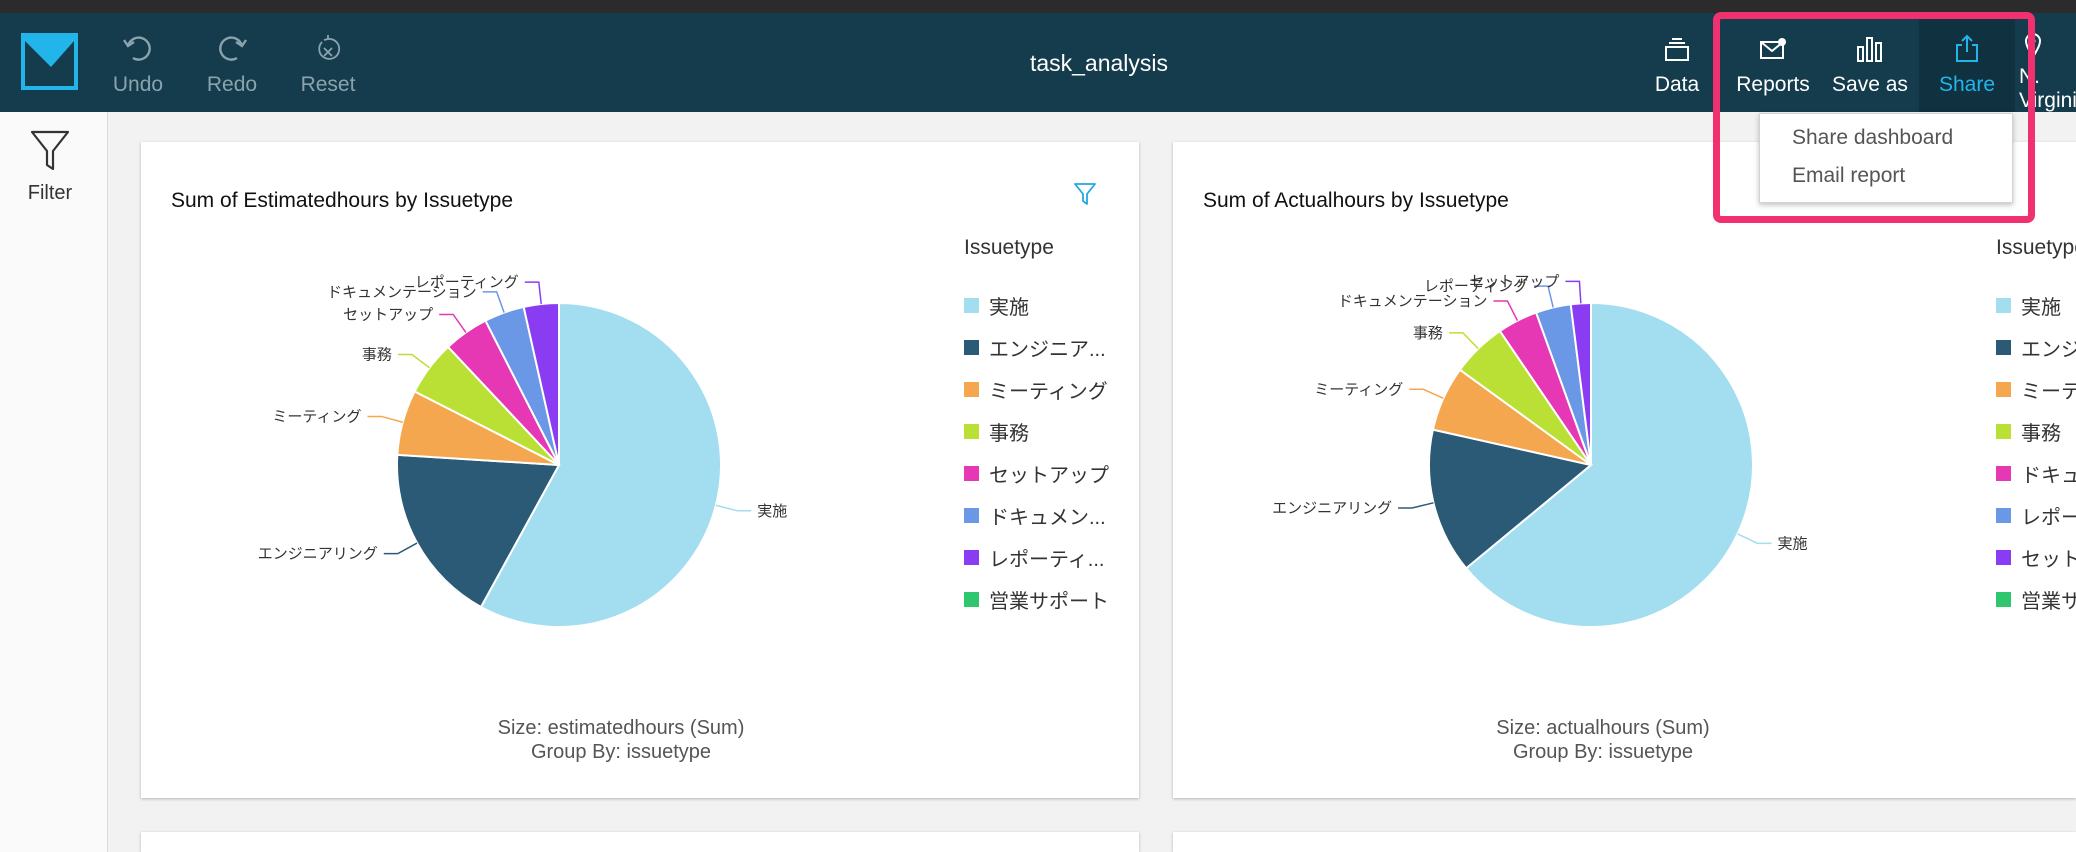 The image size is (2076, 852). What do you see at coordinates (1677, 62) in the screenshot?
I see `data-button: Data` at bounding box center [1677, 62].